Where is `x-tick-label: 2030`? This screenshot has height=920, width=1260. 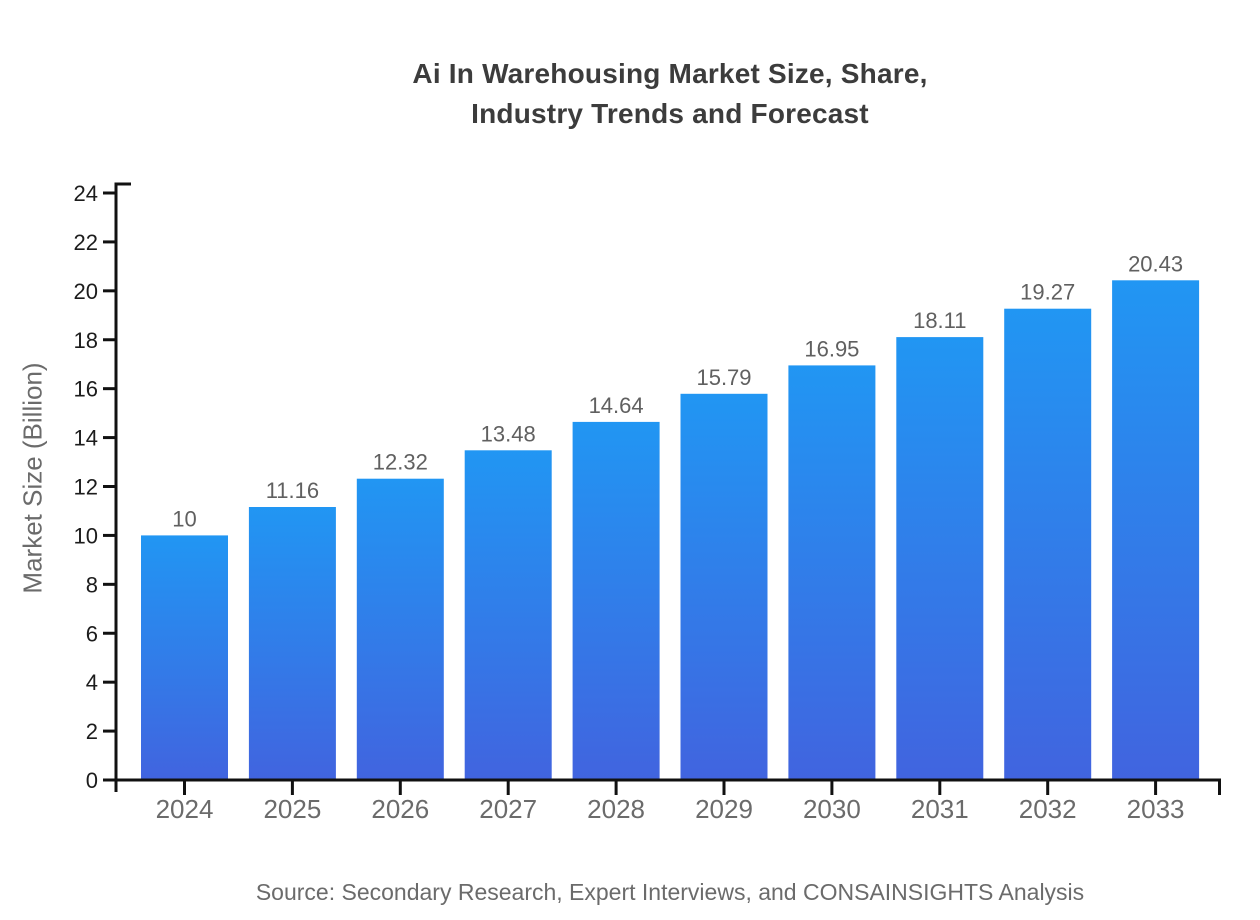 x-tick-label: 2030 is located at coordinates (832, 809).